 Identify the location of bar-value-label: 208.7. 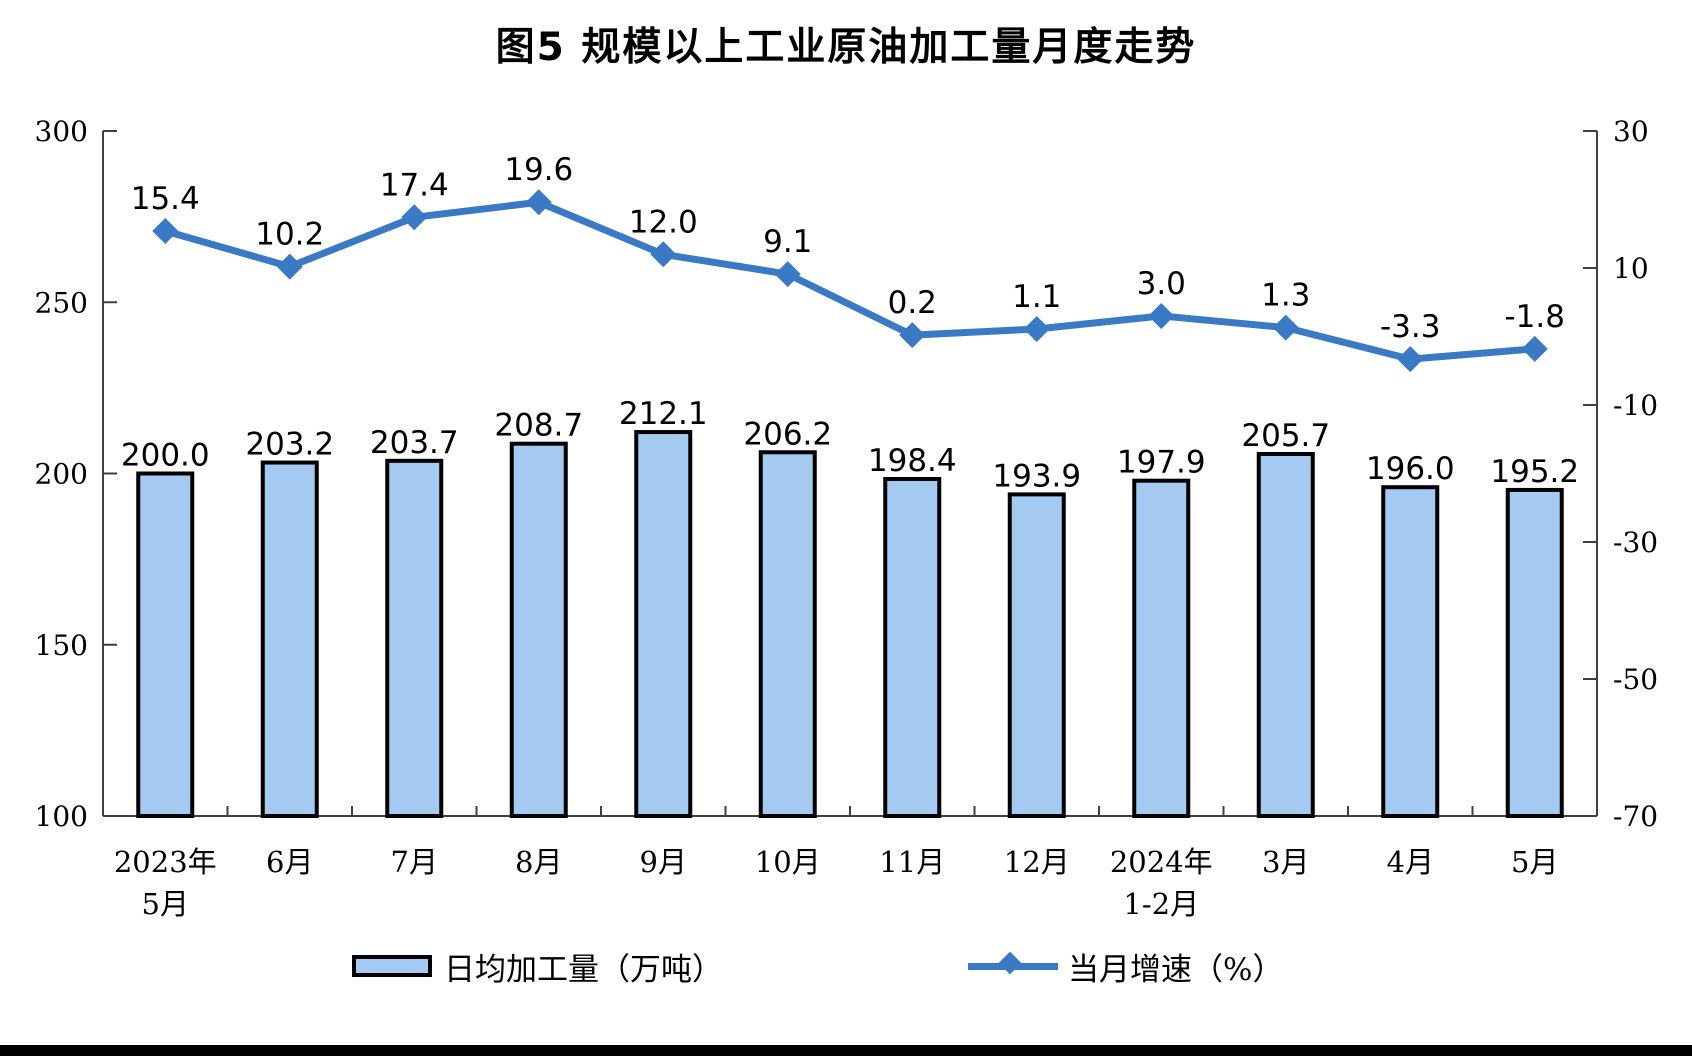
(538, 426).